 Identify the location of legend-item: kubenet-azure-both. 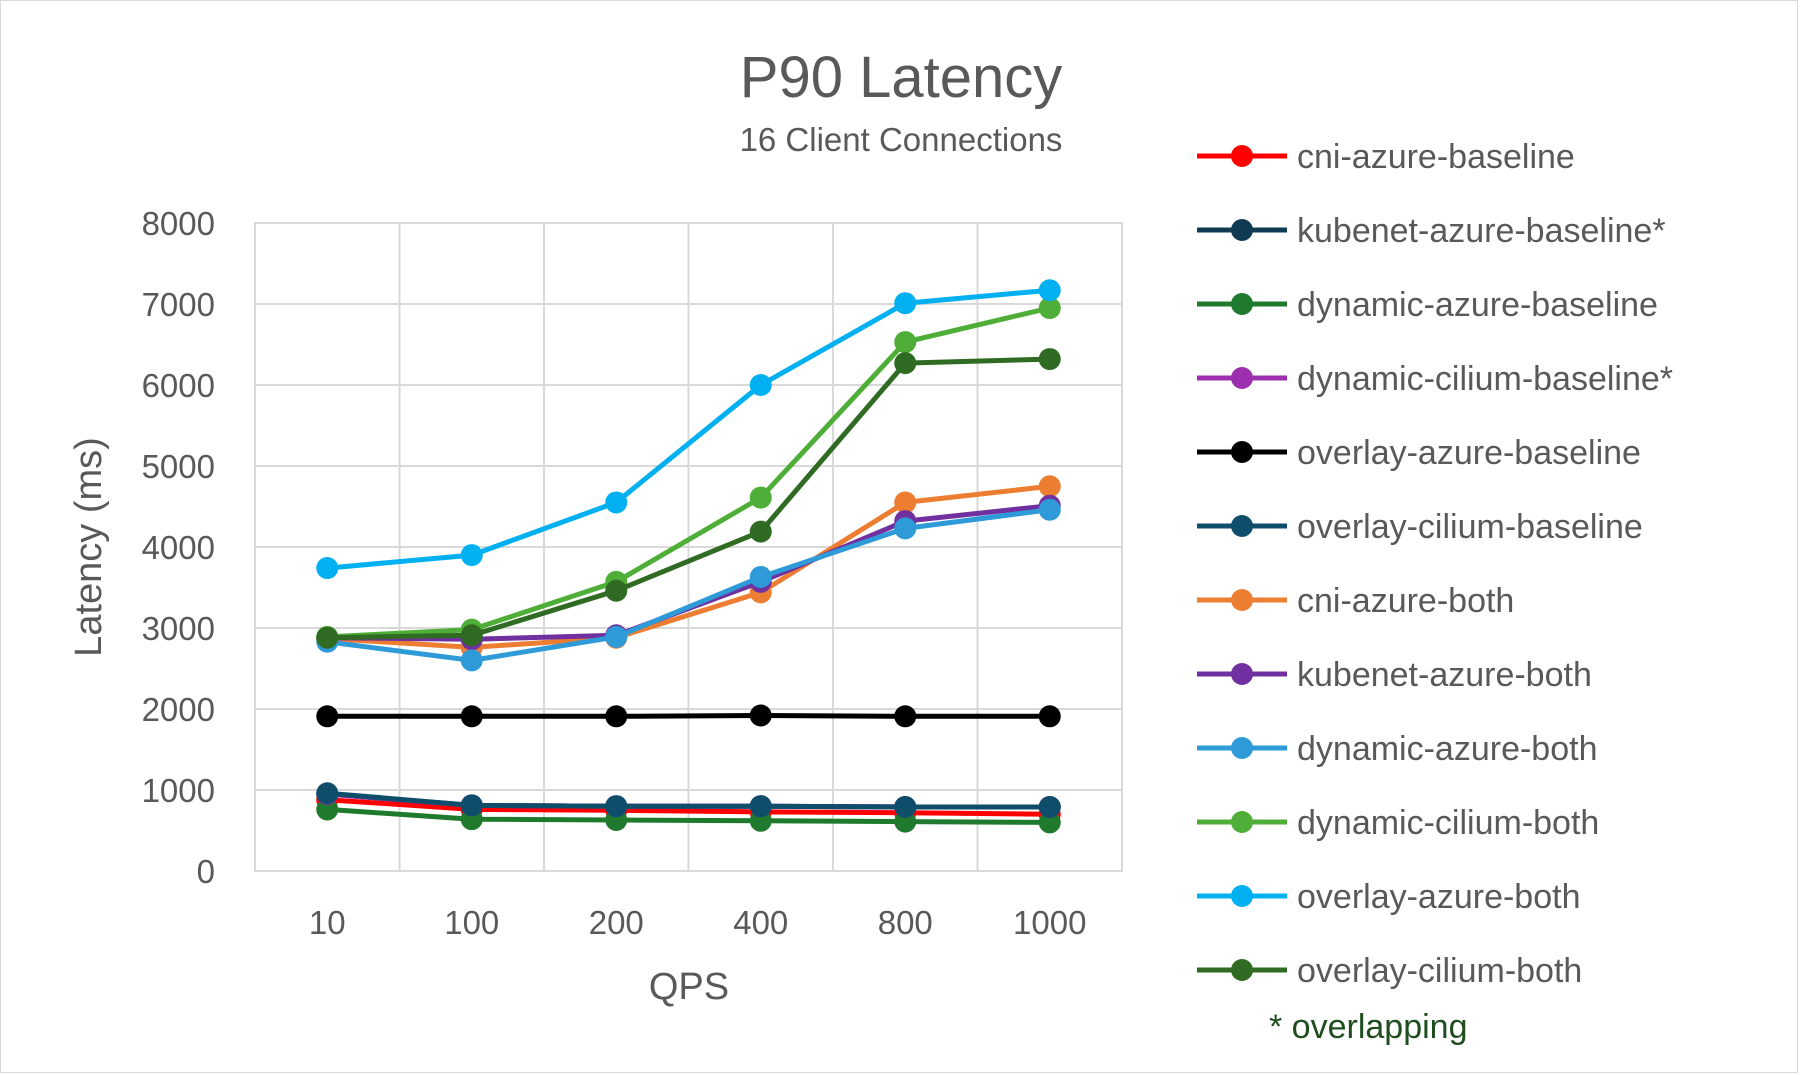
(1394, 675).